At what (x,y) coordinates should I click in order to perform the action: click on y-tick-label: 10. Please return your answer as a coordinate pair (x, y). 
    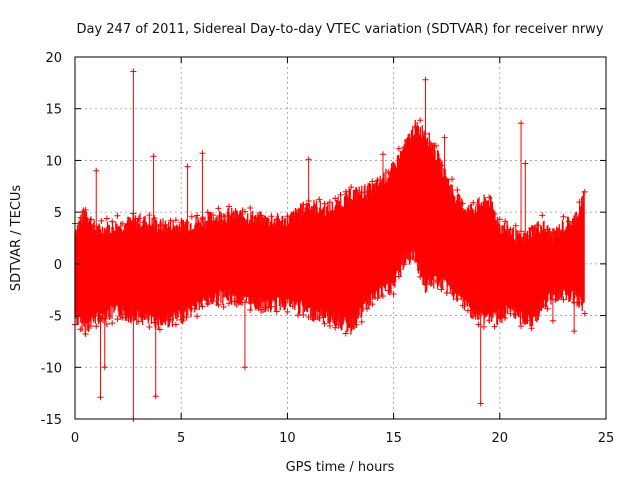
    Looking at the image, I should click on (53, 161).